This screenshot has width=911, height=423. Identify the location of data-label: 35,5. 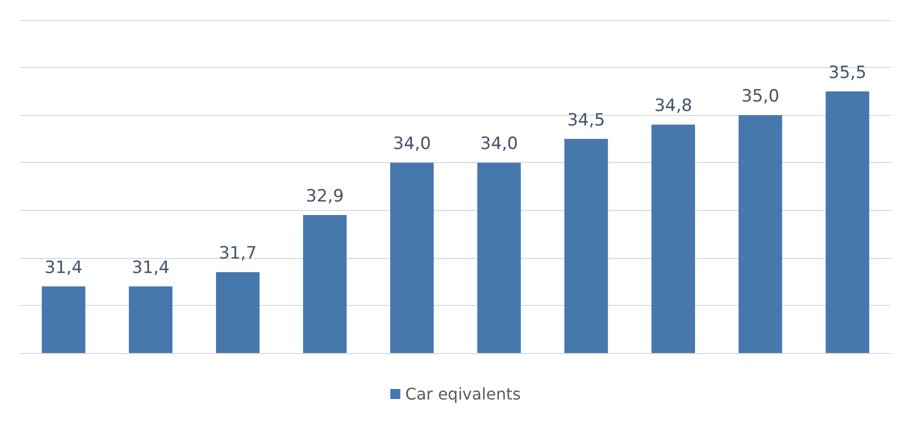
(847, 72).